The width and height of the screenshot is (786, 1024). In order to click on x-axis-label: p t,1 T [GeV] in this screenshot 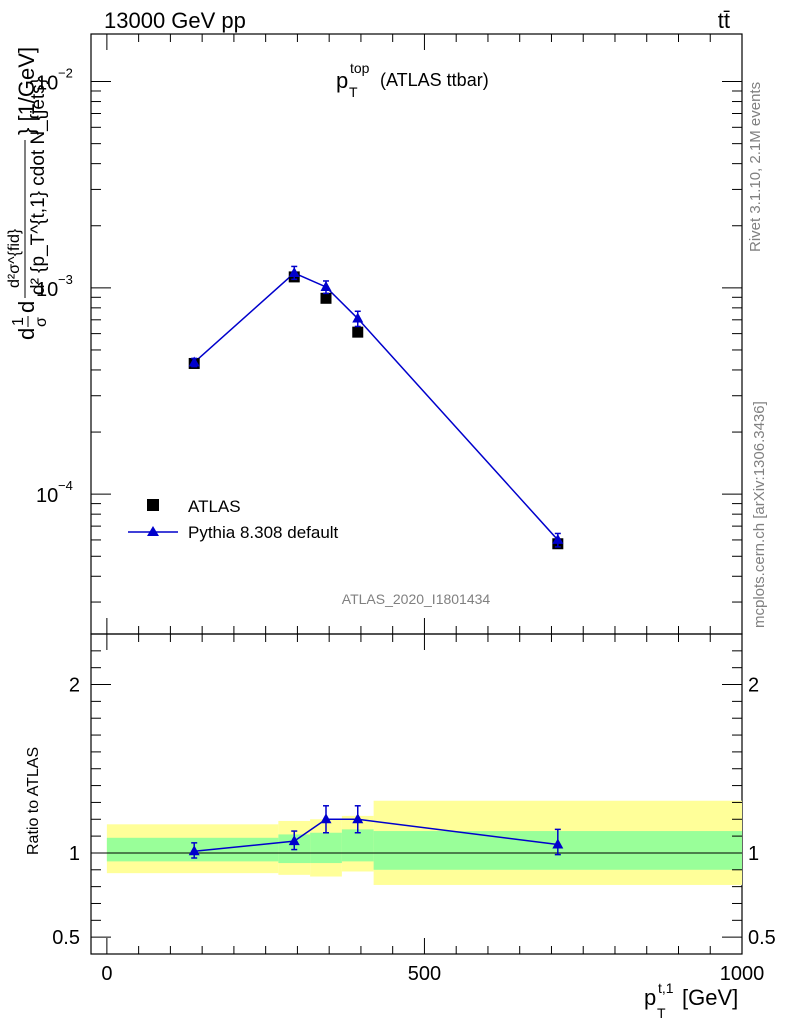, I will do `click(691, 1000)`.